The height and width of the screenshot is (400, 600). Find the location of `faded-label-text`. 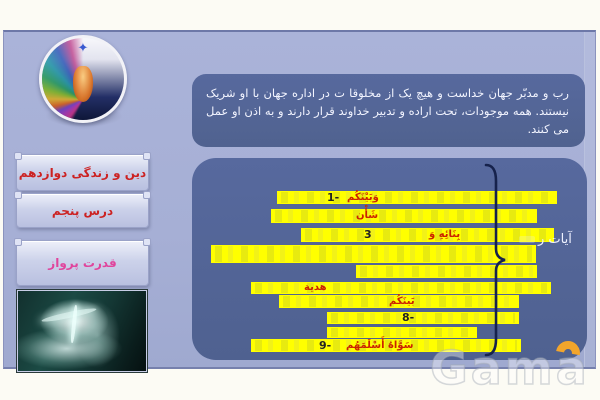

faded-label-text is located at coordinates (527, 239).